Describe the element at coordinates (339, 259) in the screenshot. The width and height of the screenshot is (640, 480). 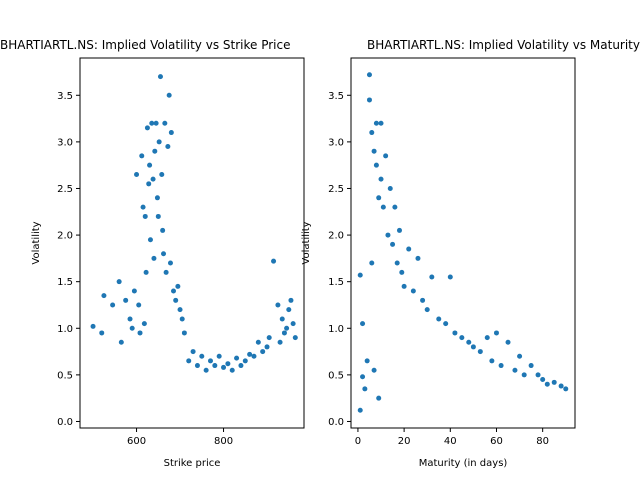
I see `right-y-axis-ticks: 0.0 0.5 1.0 1.5 2.0 2.5 3.0 3.5` at that location.